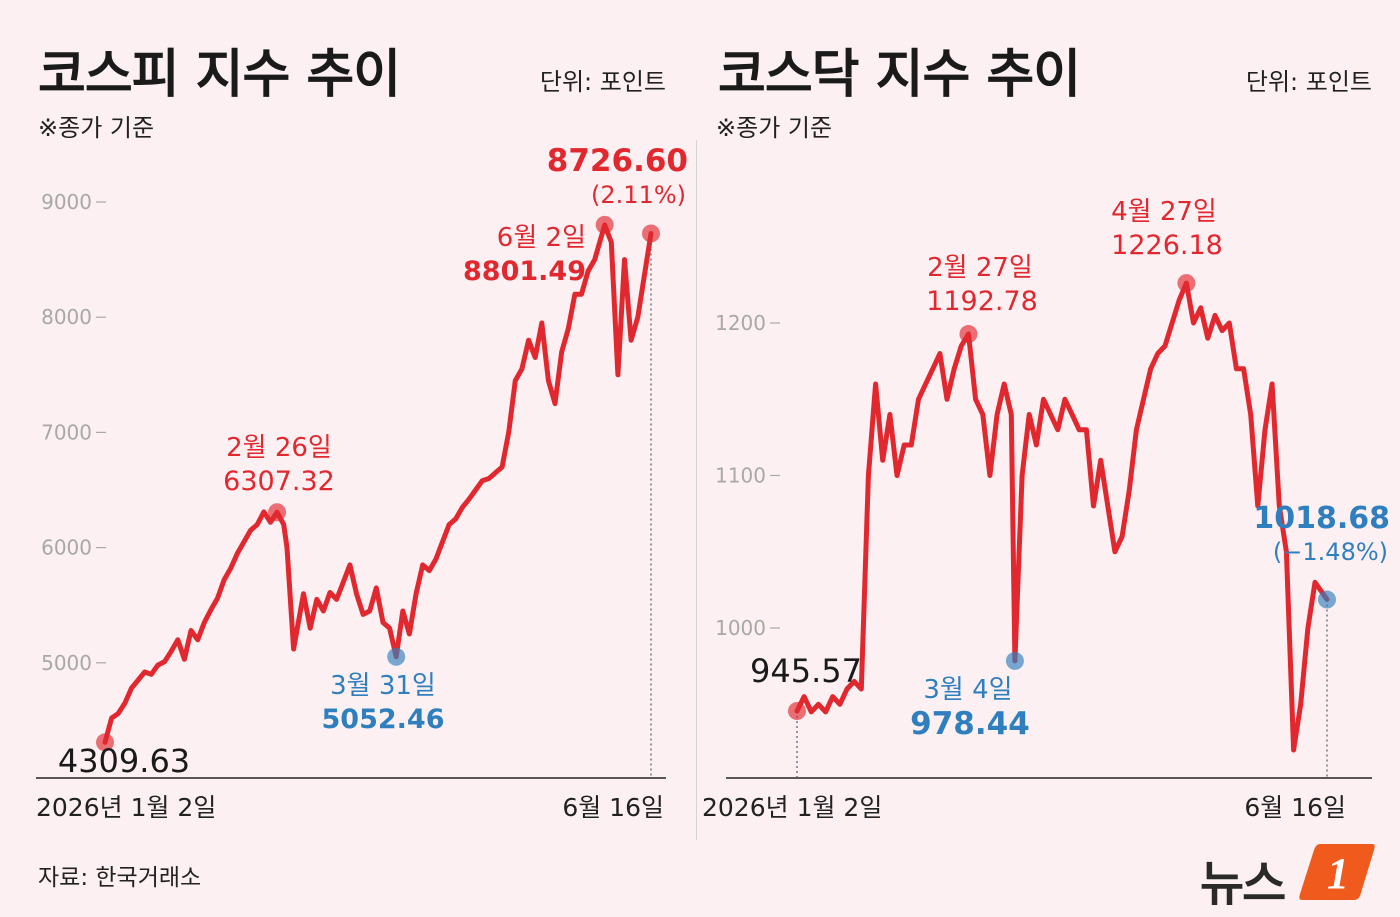  Describe the element at coordinates (1186, 283) in the screenshot. I see `apr-high-point` at that location.